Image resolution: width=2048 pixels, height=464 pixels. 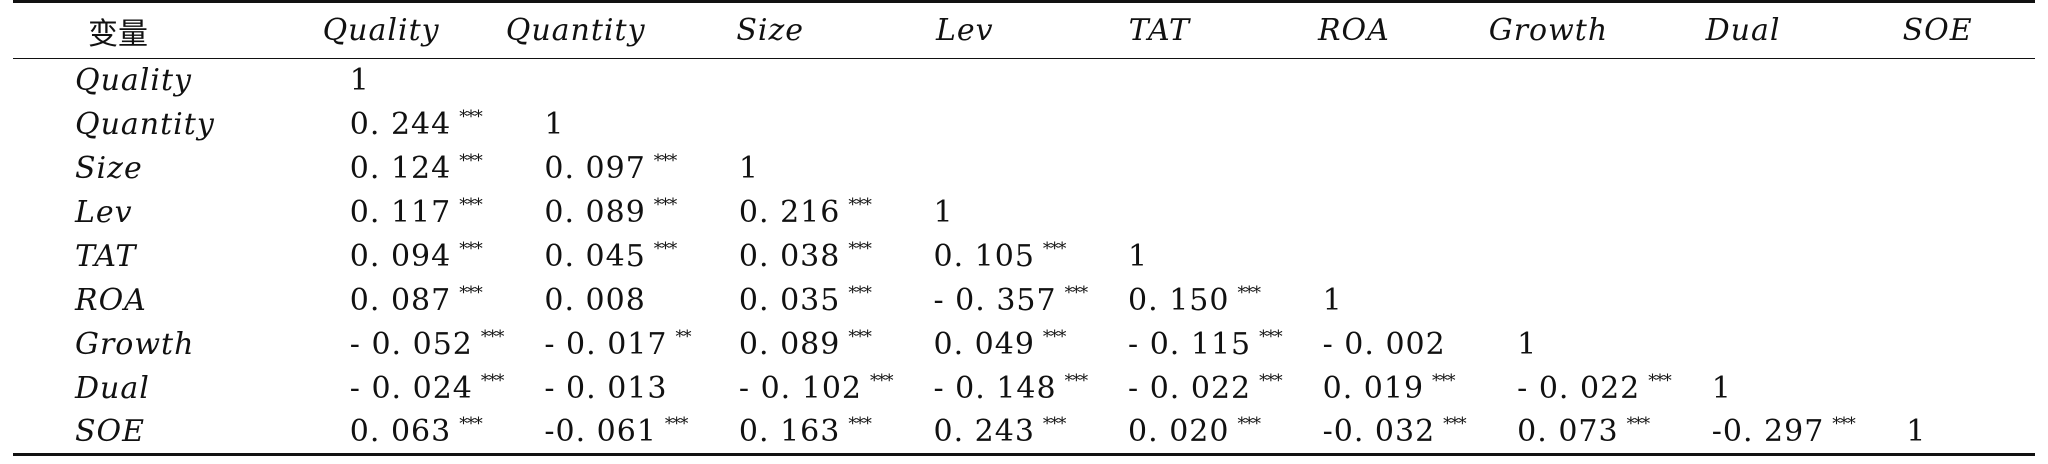 What do you see at coordinates (1750, 433) in the screenshot?
I see `table-cell: -0. 297 ***` at bounding box center [1750, 433].